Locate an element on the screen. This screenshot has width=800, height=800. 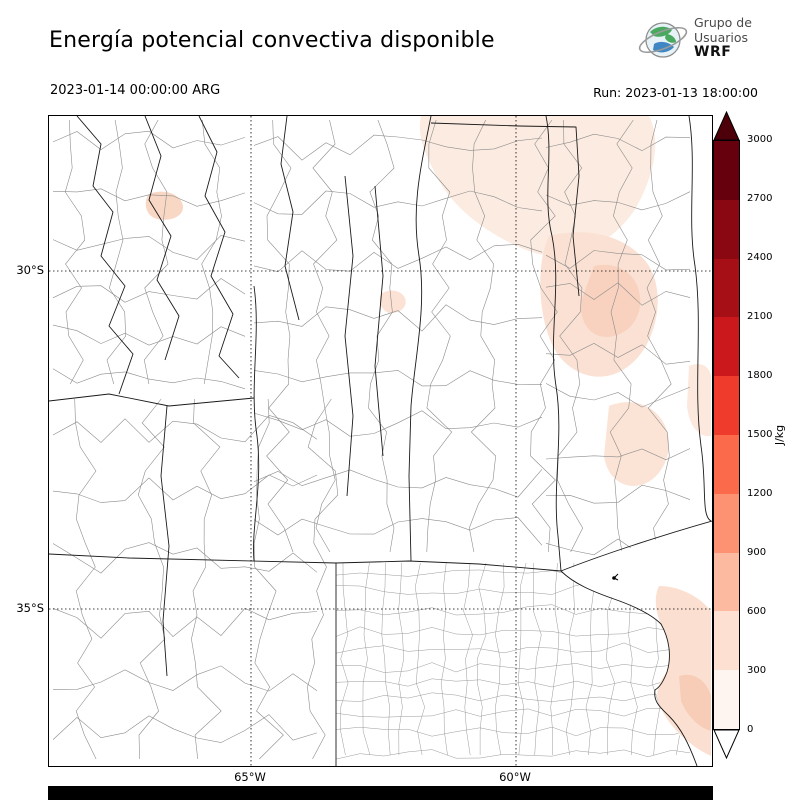
logo-text: Grupo de Usuarios WRF is located at coordinates (723, 37).